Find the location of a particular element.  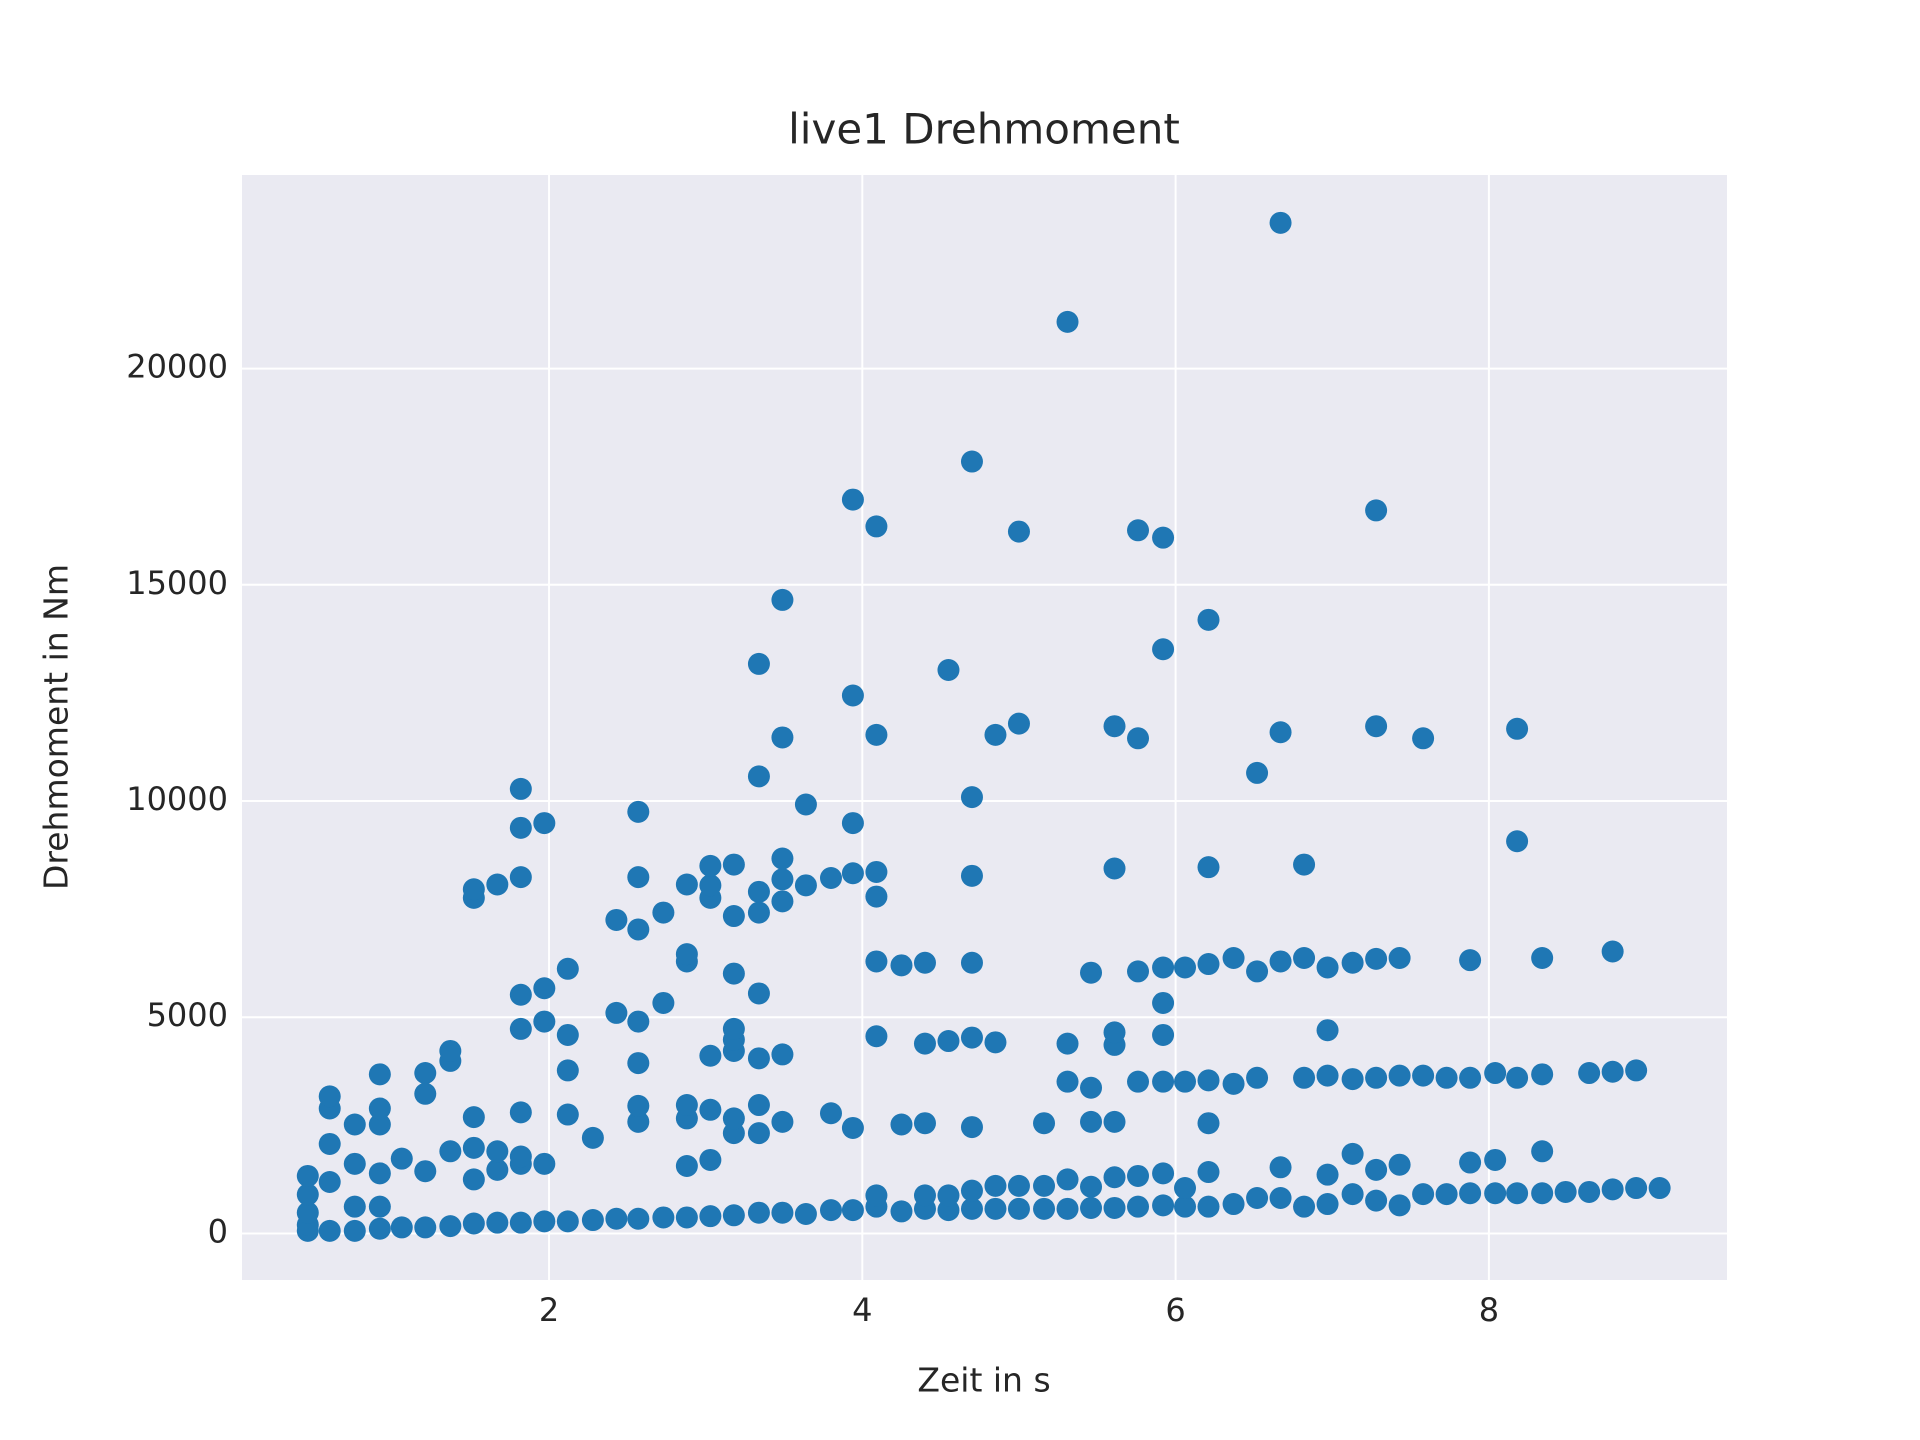

x-tick-label: 8 is located at coordinates (1489, 1310).